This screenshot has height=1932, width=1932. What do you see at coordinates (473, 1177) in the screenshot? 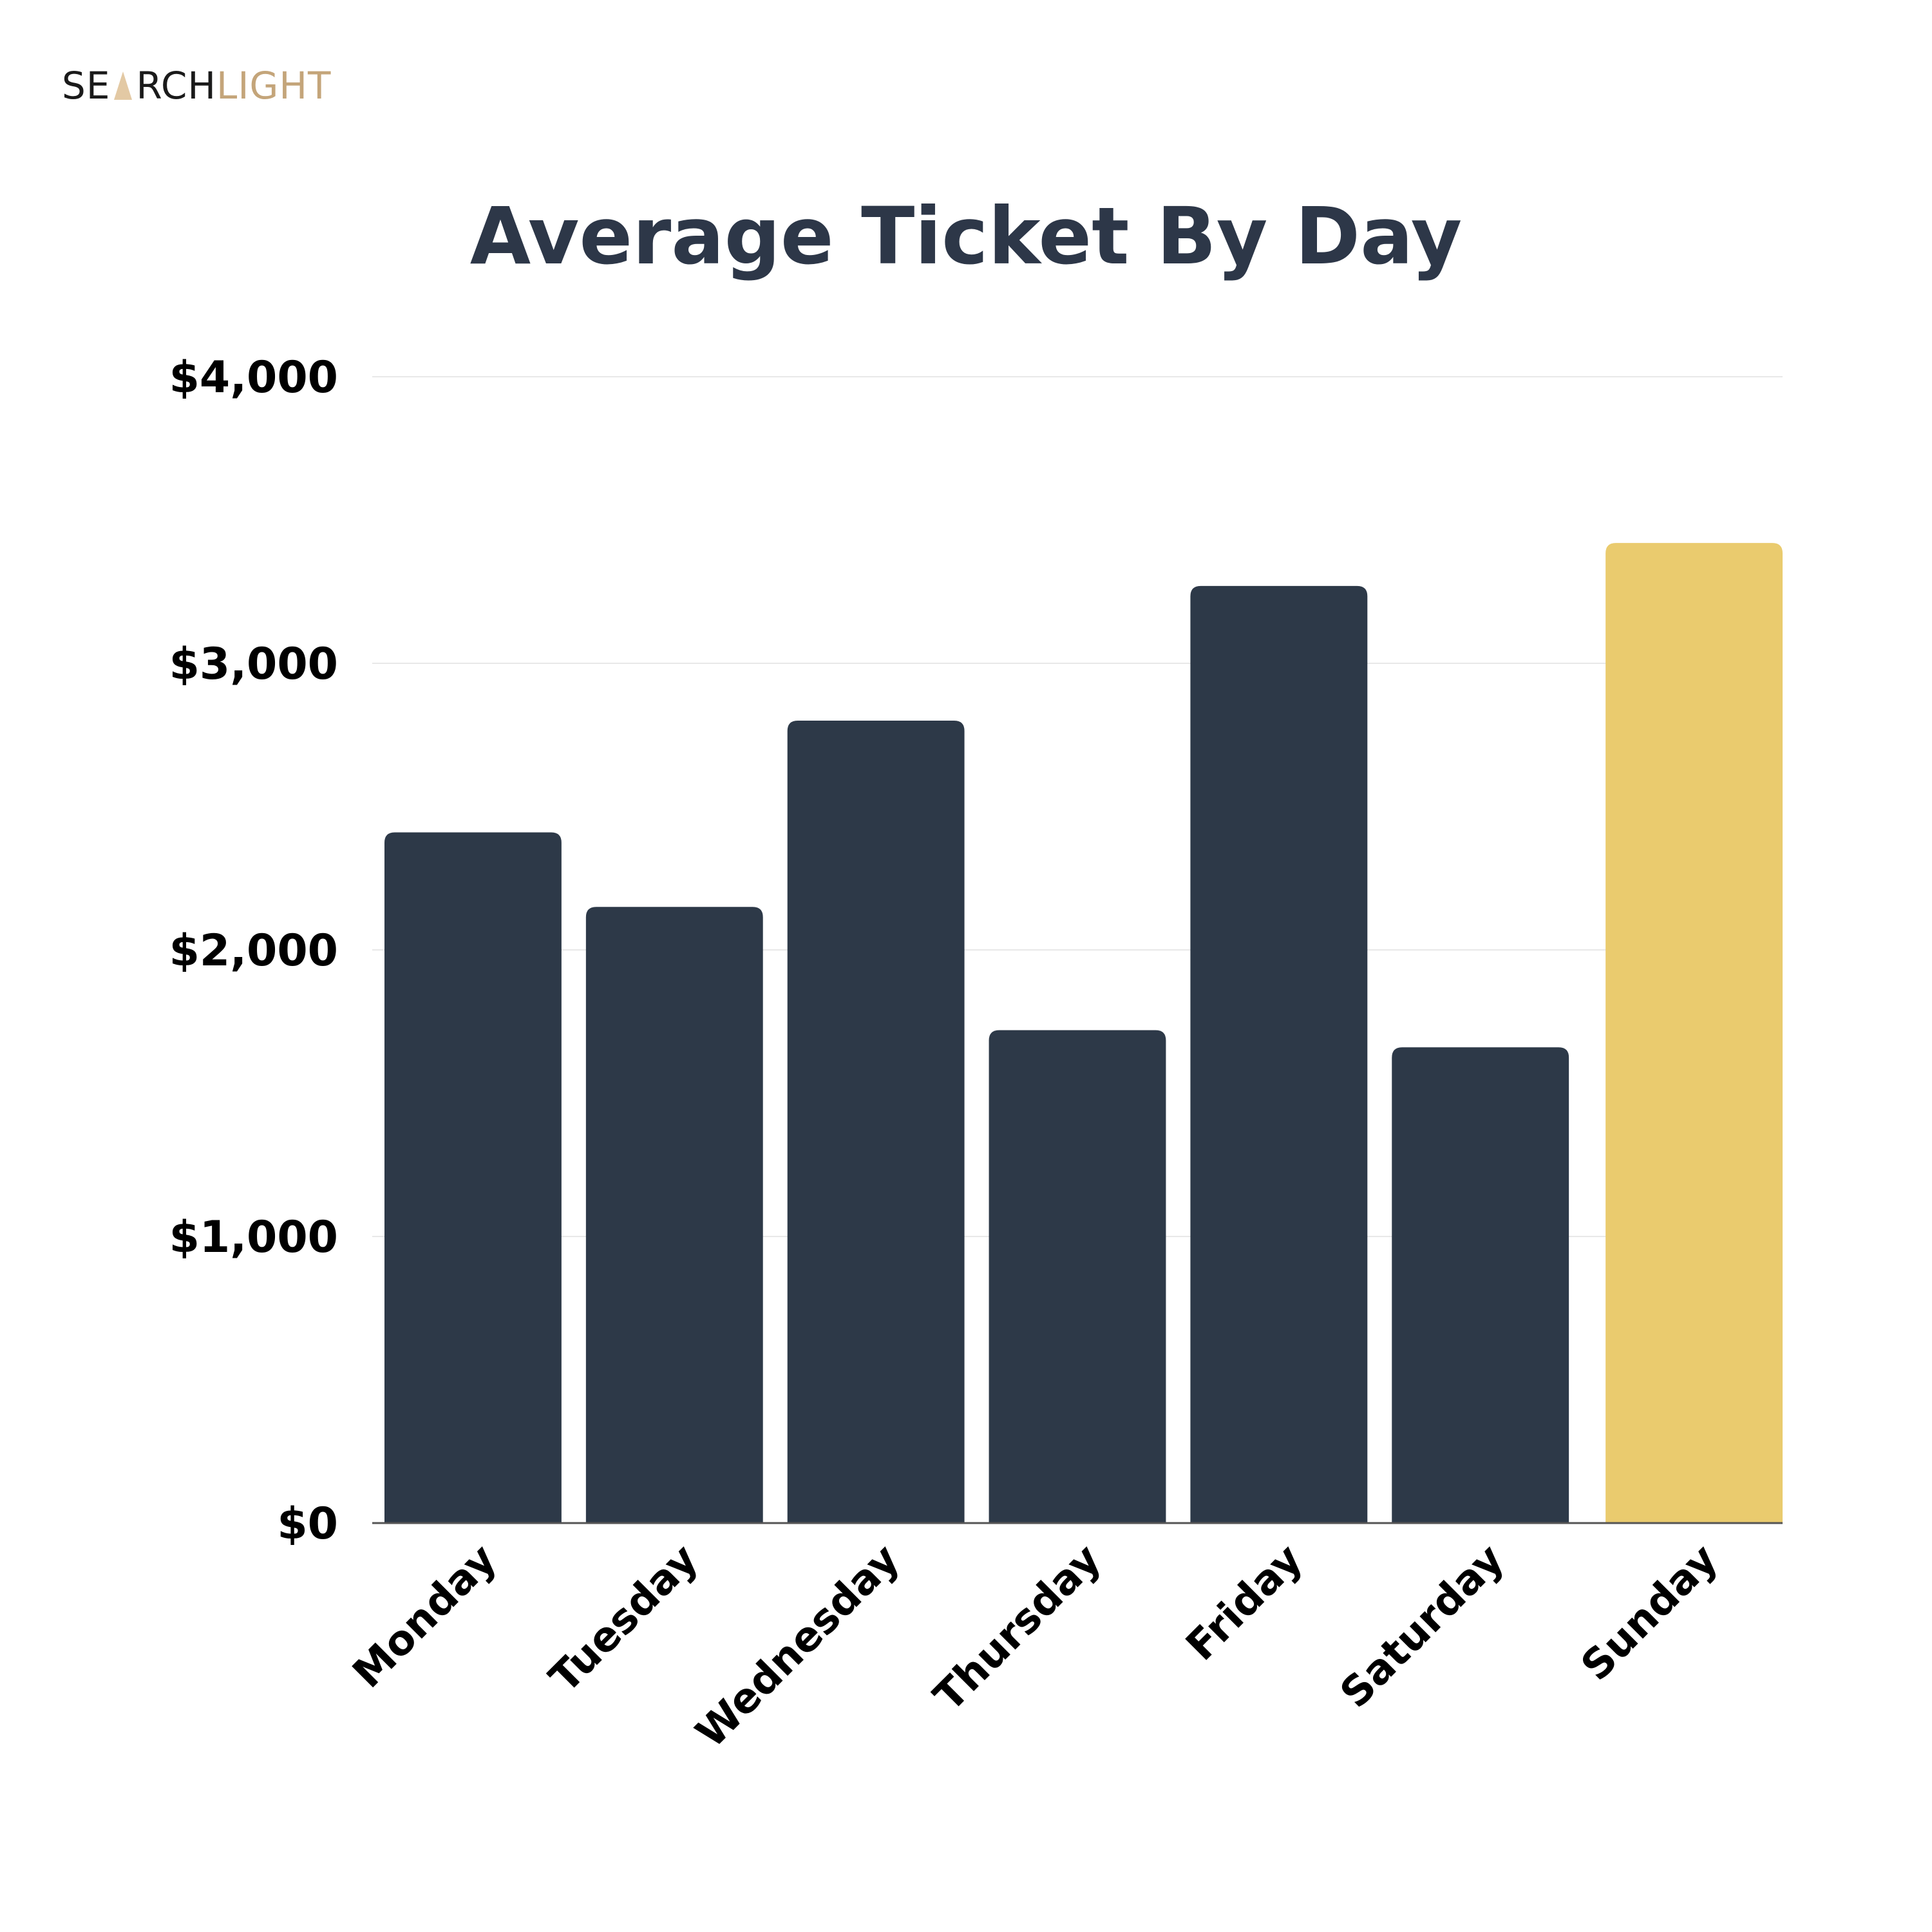
I see `bar-monday` at bounding box center [473, 1177].